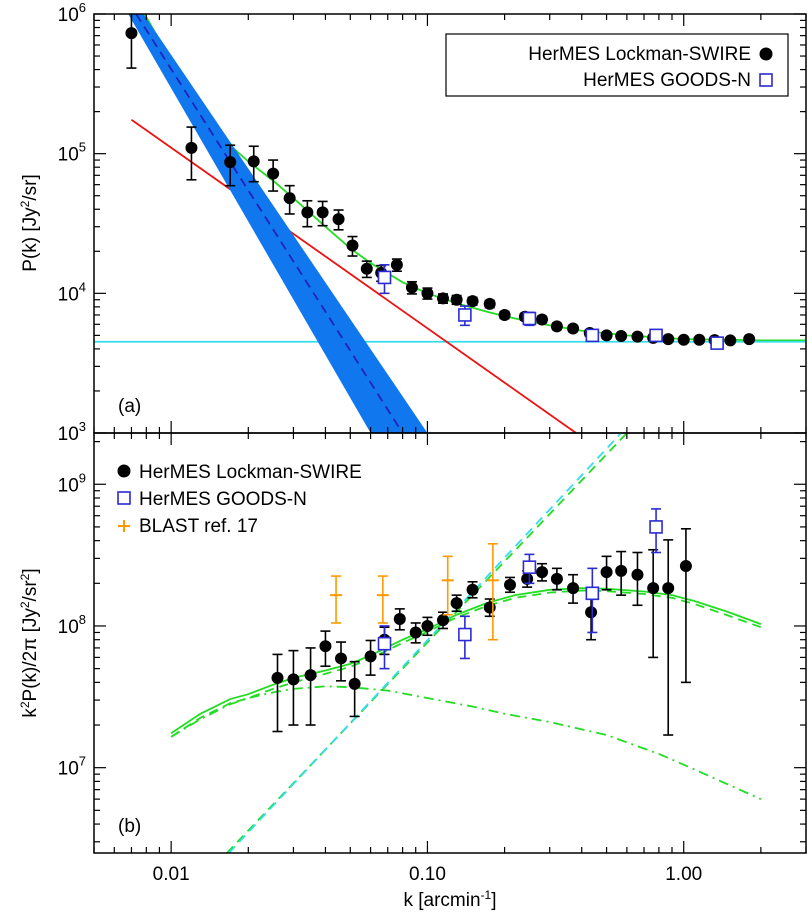 The image size is (812, 918). What do you see at coordinates (29, 642) in the screenshot?
I see `panel-b-y-axis-label: k2P(k)/2π [Jy2/sr2]` at bounding box center [29, 642].